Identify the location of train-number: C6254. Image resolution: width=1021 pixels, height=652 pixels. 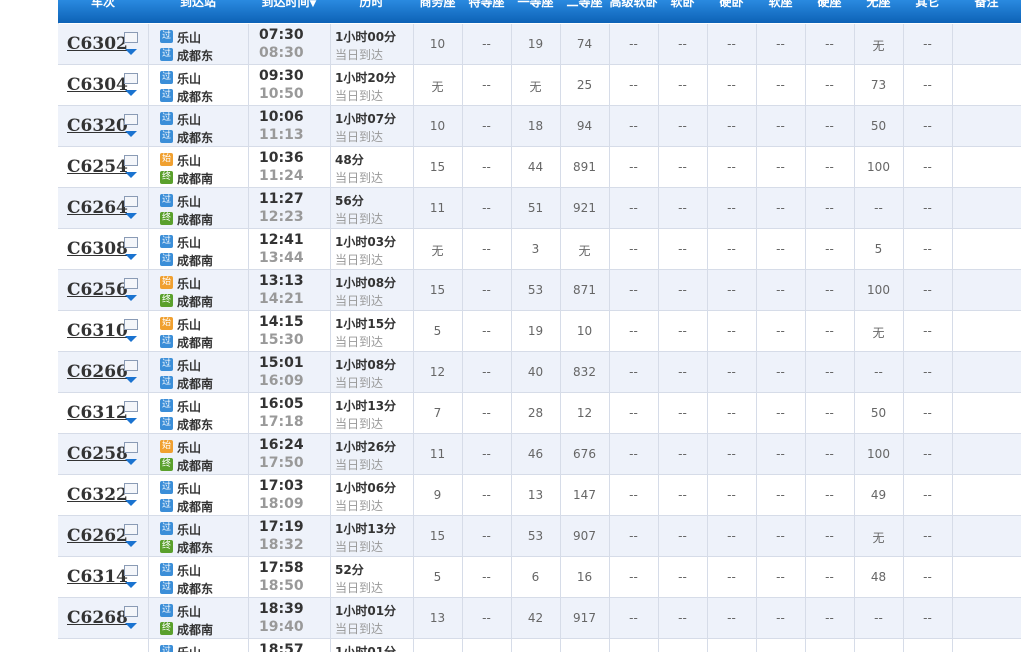
(97, 167).